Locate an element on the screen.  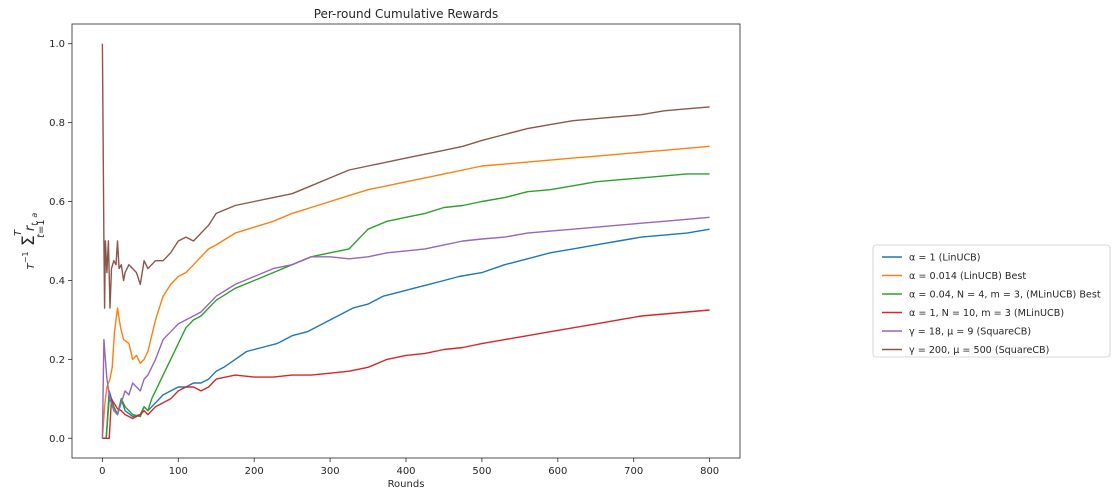
legend-label-3: α = 0.04, N = 4, m = 3, (MLinUCB) Best is located at coordinates (1005, 295).